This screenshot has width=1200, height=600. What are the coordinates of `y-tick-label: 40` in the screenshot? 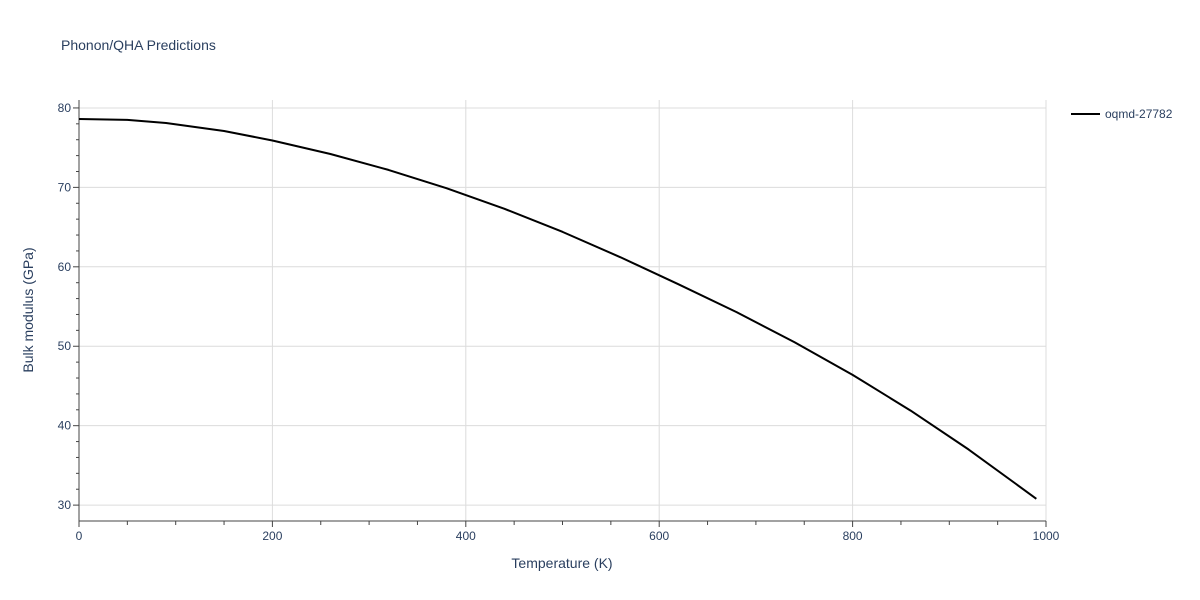 It's located at (65, 426).